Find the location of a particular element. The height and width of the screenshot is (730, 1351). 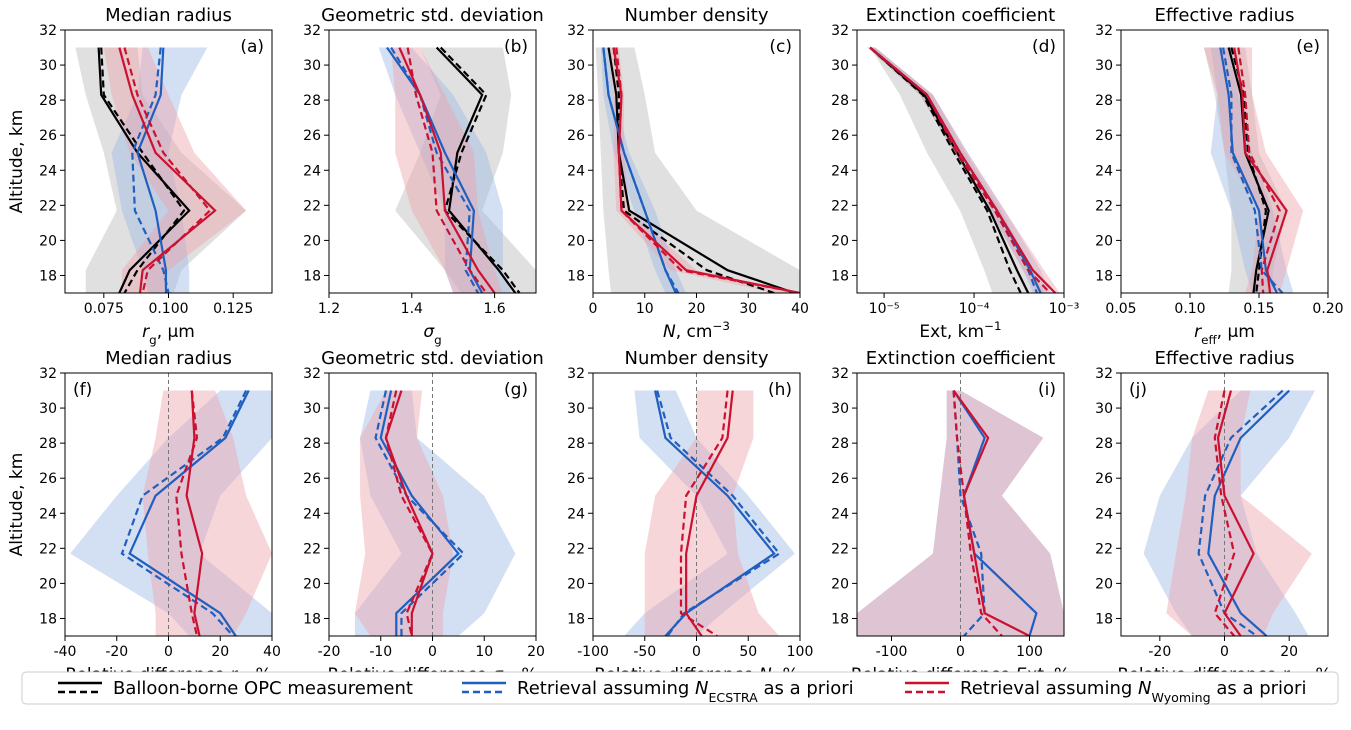

panel-label: (f) is located at coordinates (82, 390).